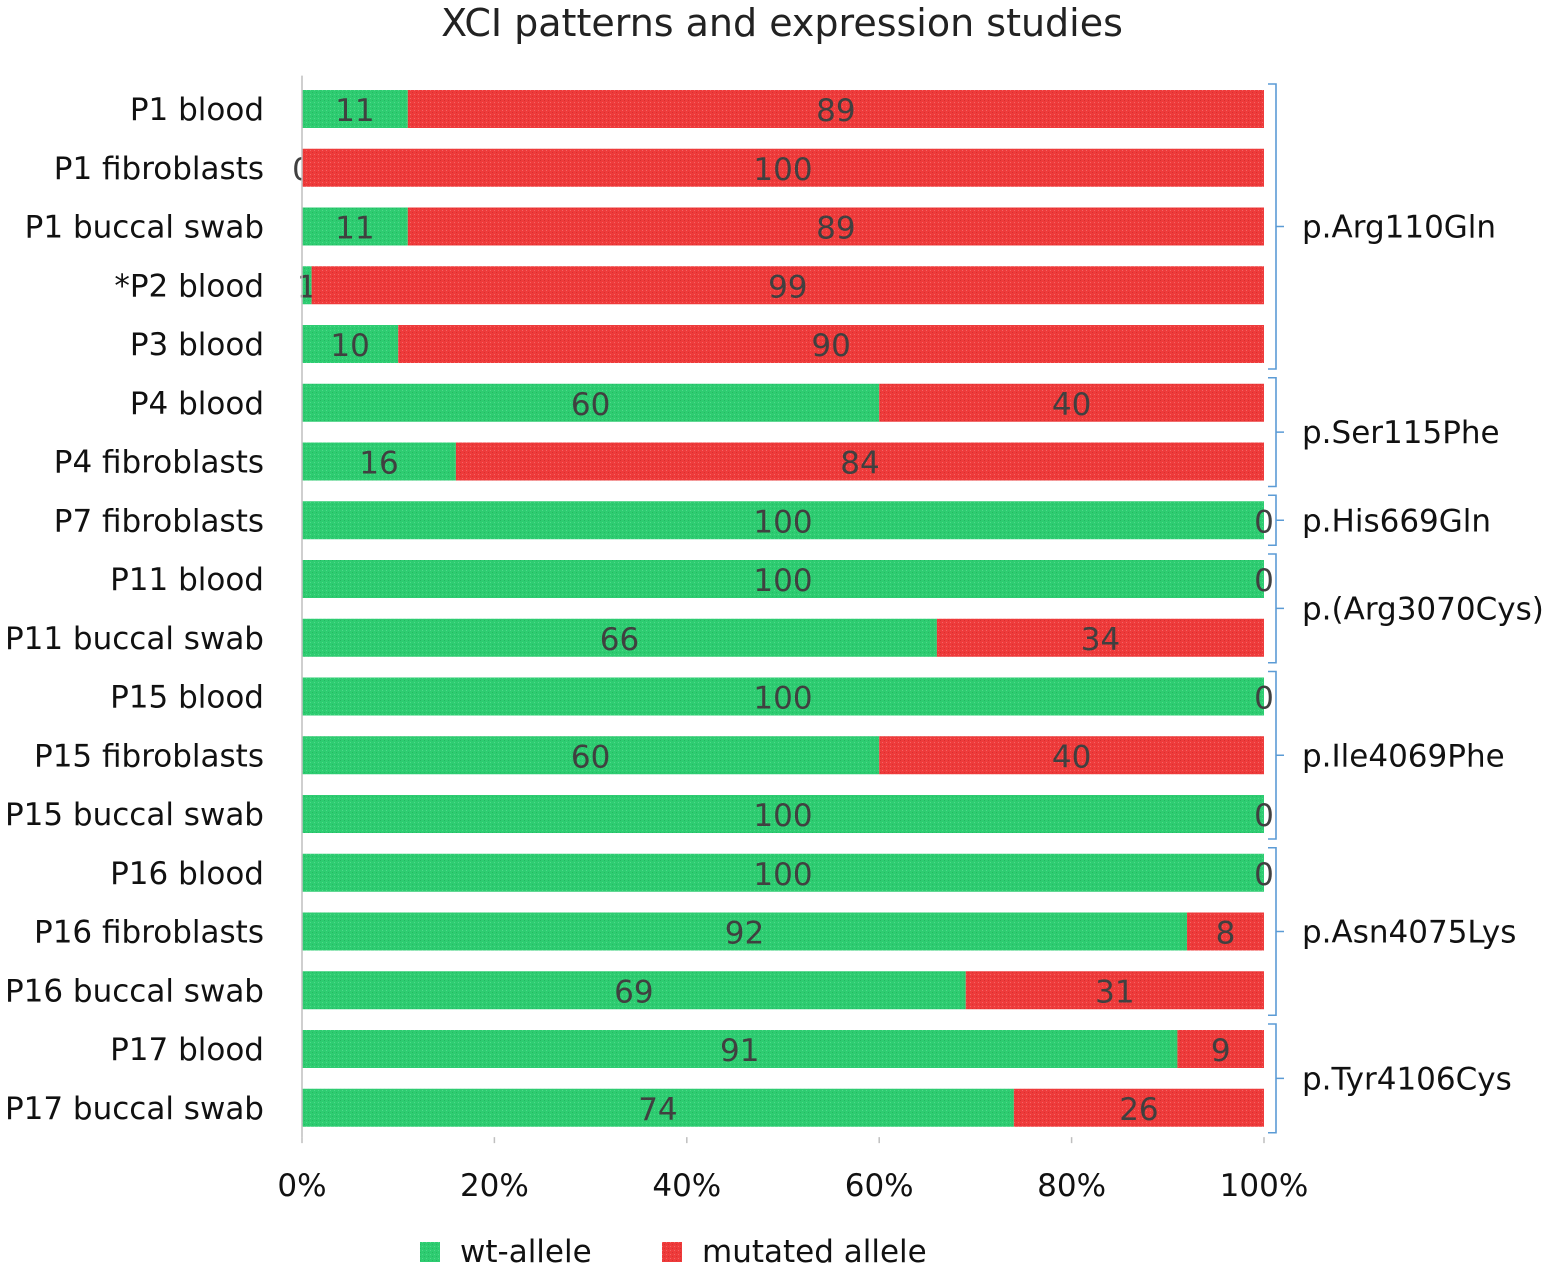 Image resolution: width=1550 pixels, height=1277 pixels. Describe the element at coordinates (1401, 433) in the screenshot. I see `group-label: p.Ser115Phe` at that location.